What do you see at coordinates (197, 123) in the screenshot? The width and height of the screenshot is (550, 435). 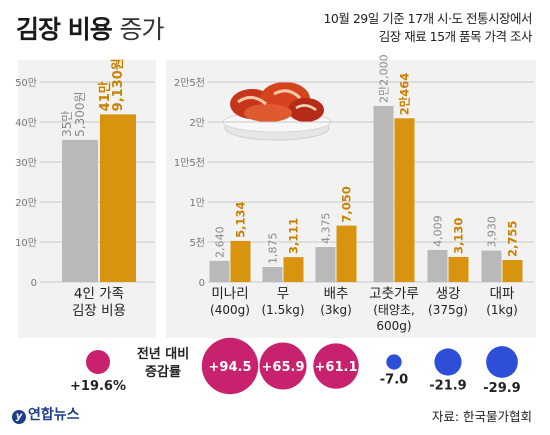 I see `right-y-tick-label: 2만` at bounding box center [197, 123].